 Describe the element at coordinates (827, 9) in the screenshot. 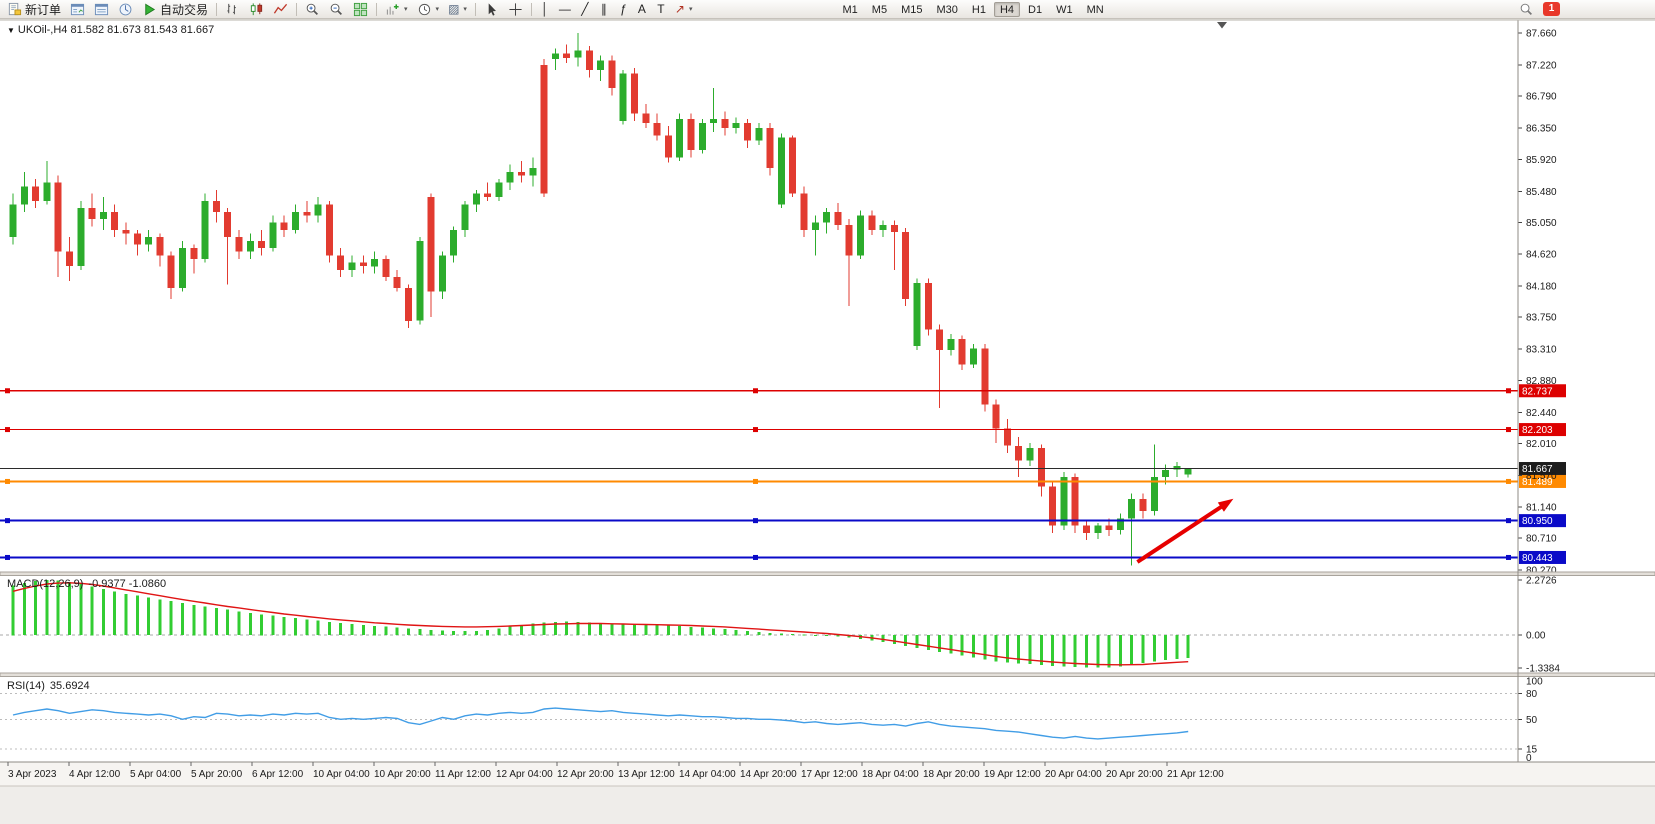

I see `main-toolbar: 新订单 自动交易` at that location.